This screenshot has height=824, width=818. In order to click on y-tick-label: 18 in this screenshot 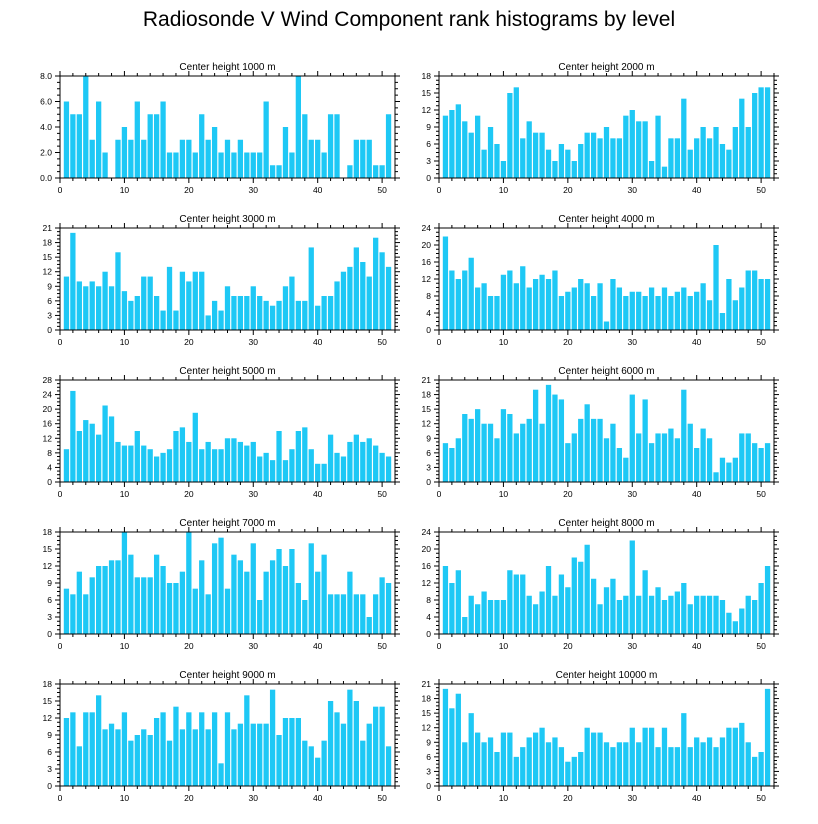, I will do `click(48, 684)`.